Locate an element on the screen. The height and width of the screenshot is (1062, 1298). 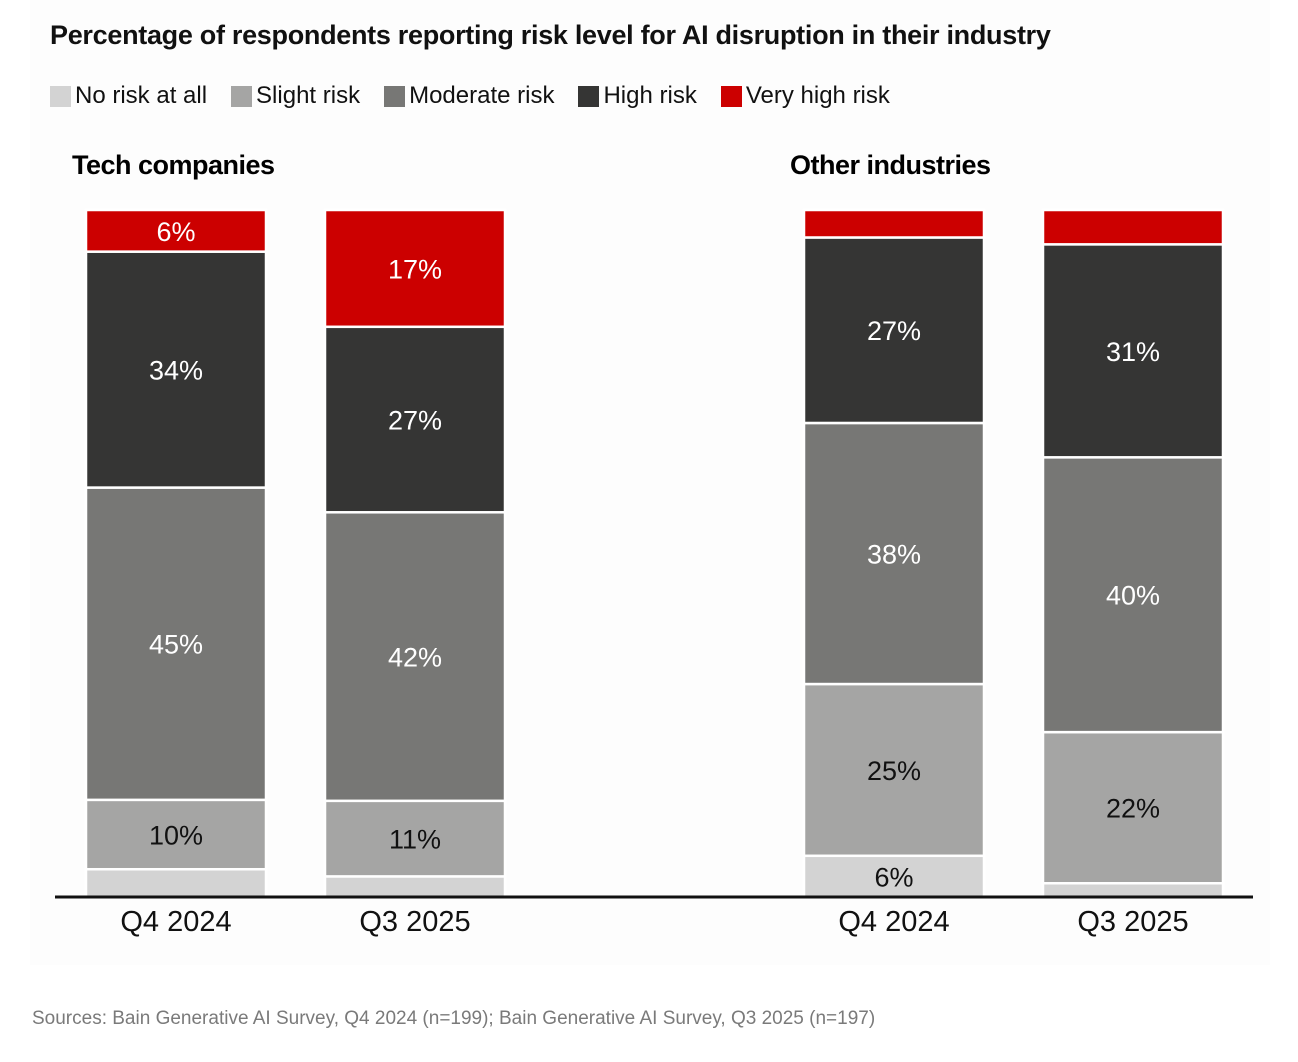
bar-segment-other-industries-q4-2024-slight-risk is located at coordinates (894, 770).